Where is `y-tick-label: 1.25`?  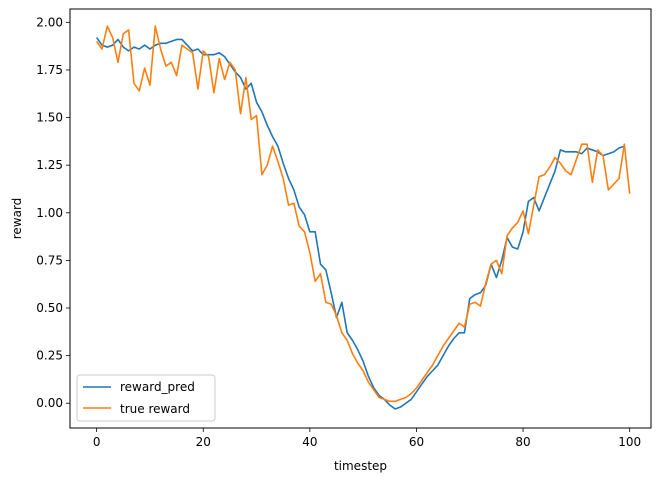
y-tick-label: 1.25 is located at coordinates (49, 165).